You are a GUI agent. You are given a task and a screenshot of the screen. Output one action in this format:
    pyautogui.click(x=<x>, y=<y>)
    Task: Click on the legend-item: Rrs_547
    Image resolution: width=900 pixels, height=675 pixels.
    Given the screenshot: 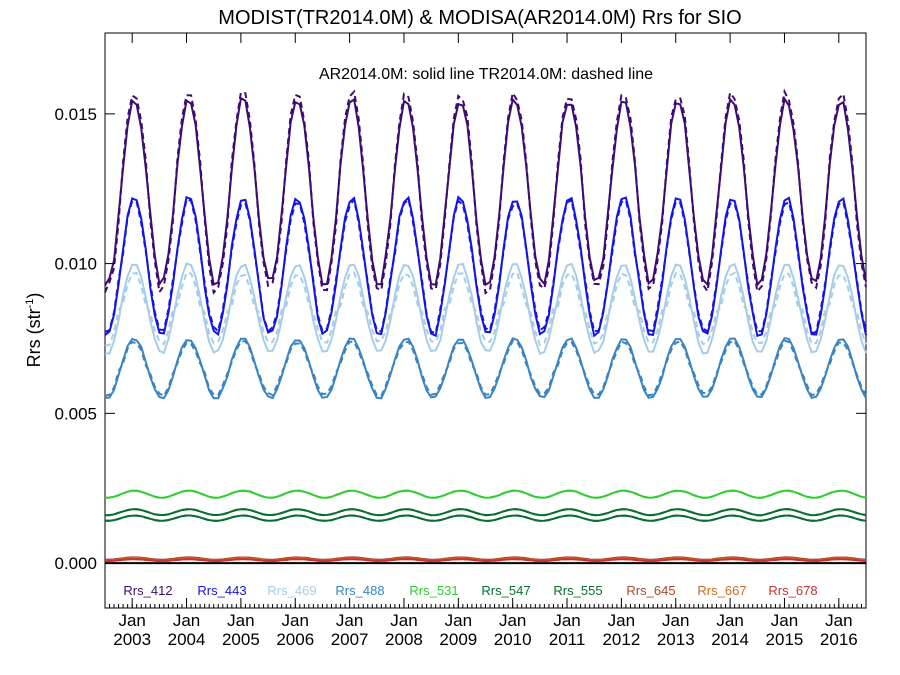 What is the action you would take?
    pyautogui.click(x=505, y=590)
    